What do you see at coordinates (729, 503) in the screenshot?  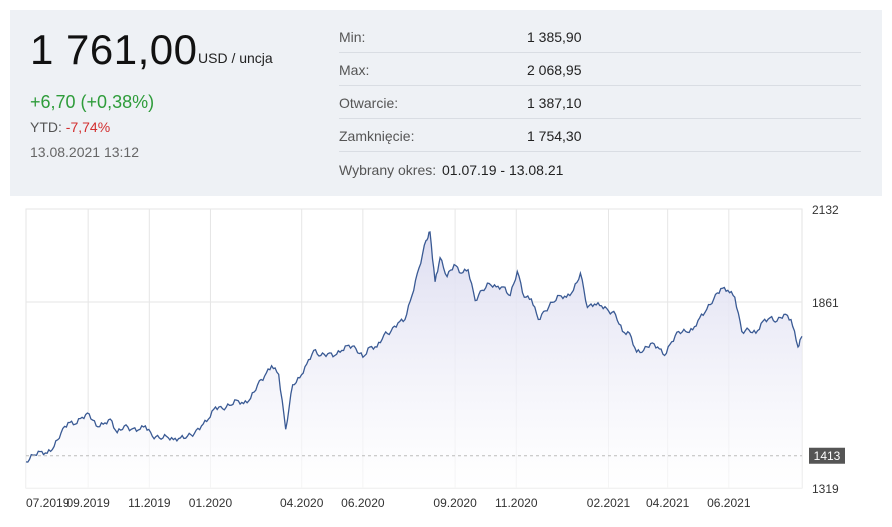 I see `x-tick-label: 06.2021` at bounding box center [729, 503].